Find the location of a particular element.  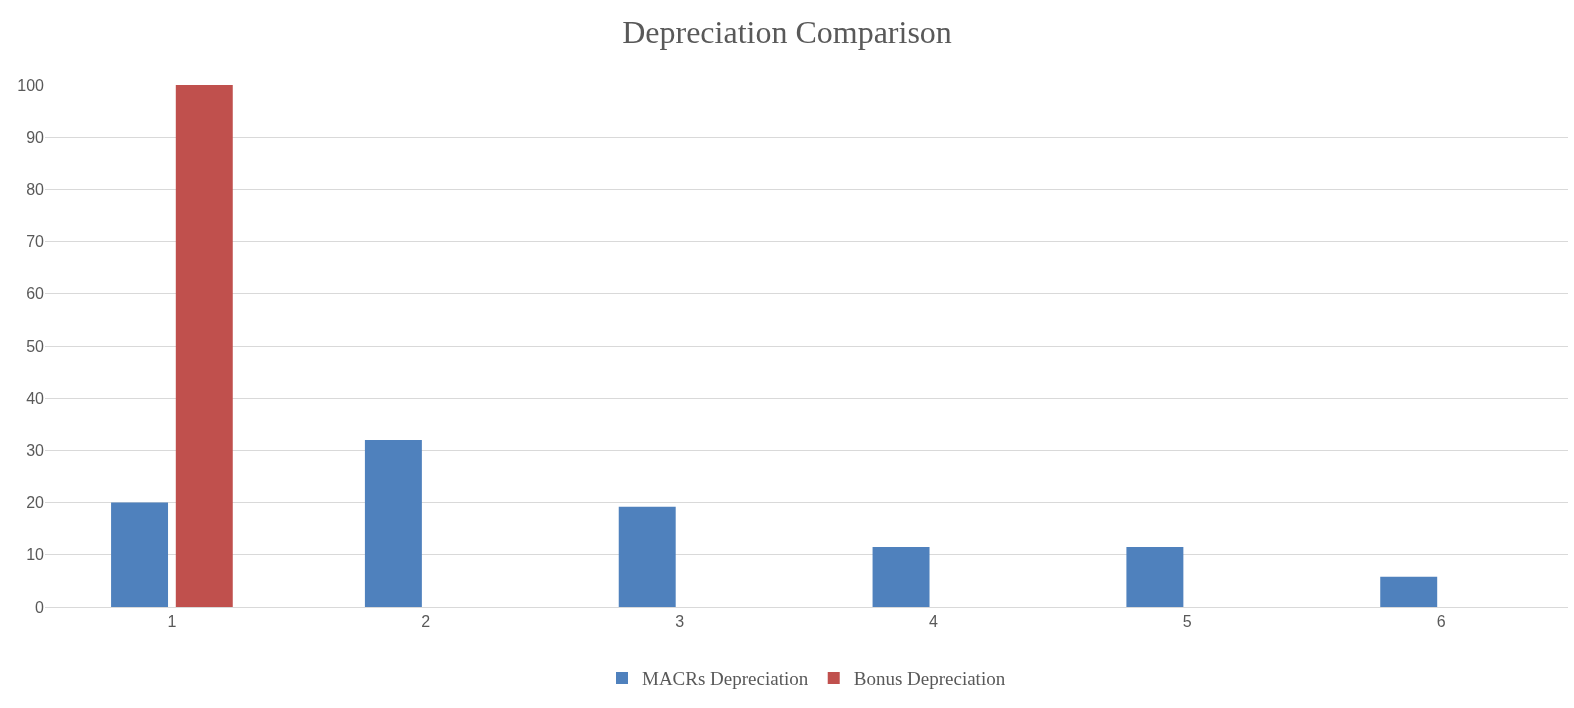

x-tick-label: 2 is located at coordinates (426, 622).